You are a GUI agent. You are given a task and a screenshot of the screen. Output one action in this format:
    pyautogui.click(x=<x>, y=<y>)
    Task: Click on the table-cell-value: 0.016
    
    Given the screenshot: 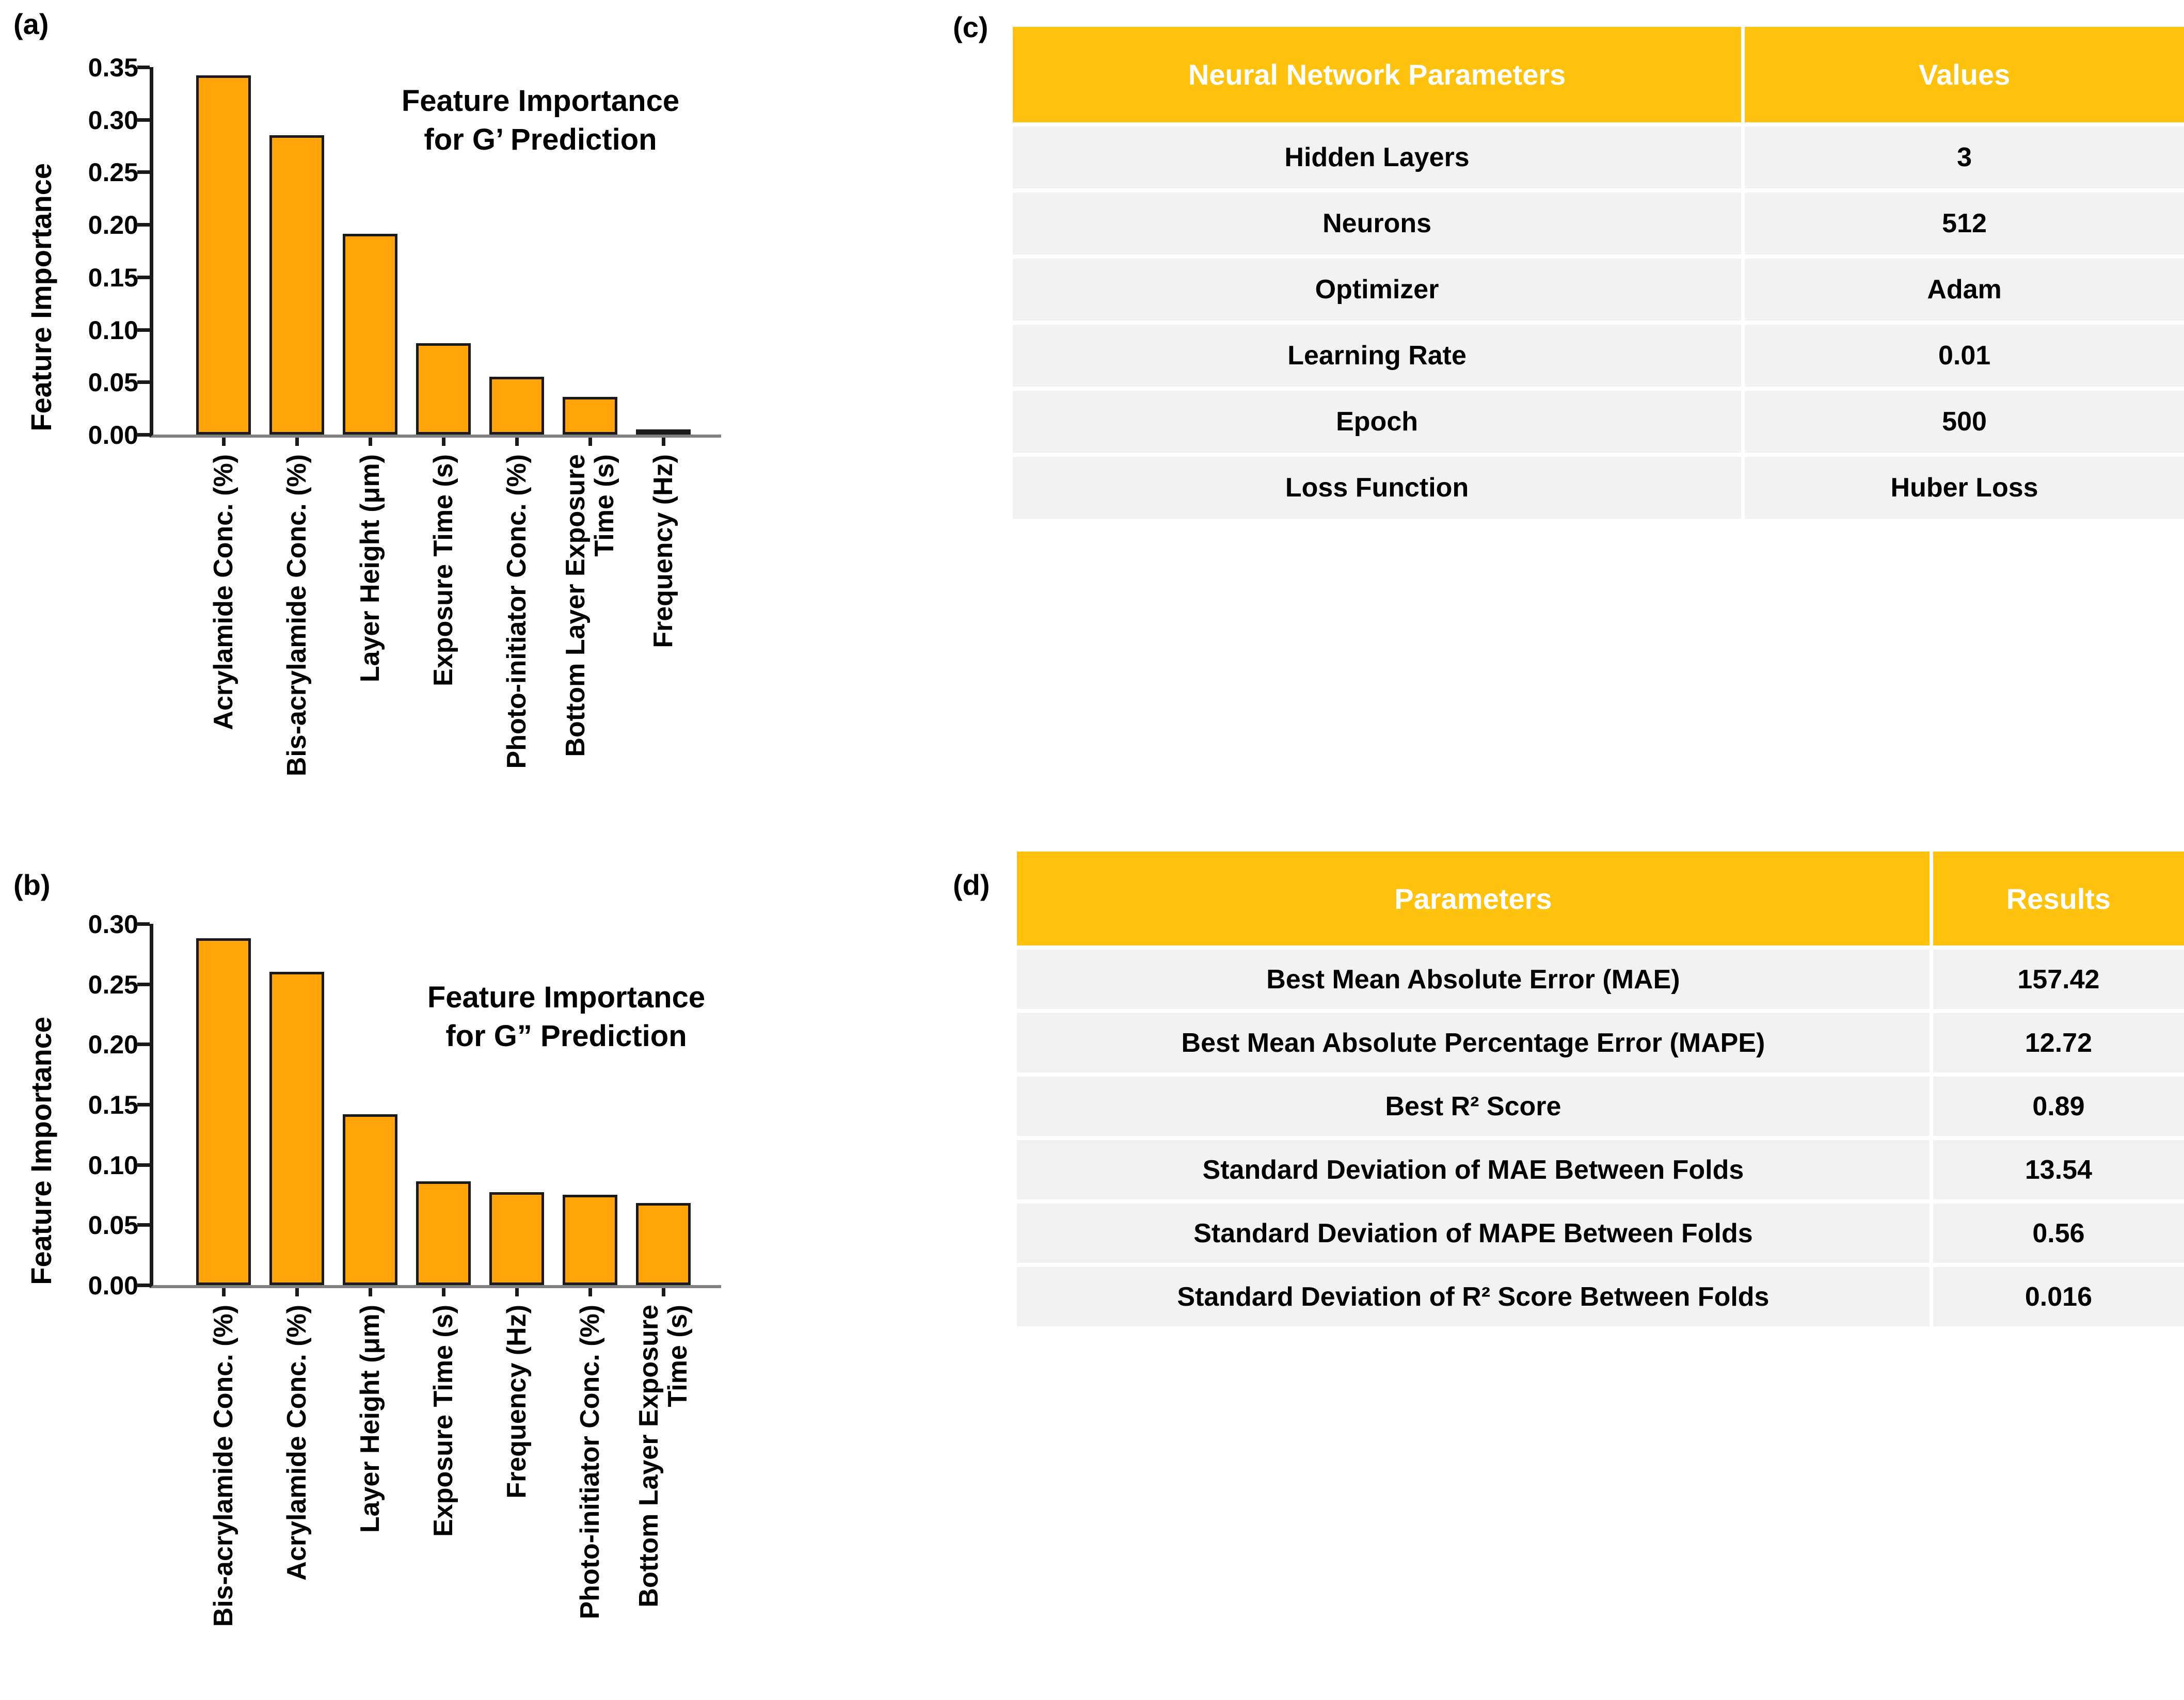 What is the action you would take?
    pyautogui.click(x=2058, y=1296)
    